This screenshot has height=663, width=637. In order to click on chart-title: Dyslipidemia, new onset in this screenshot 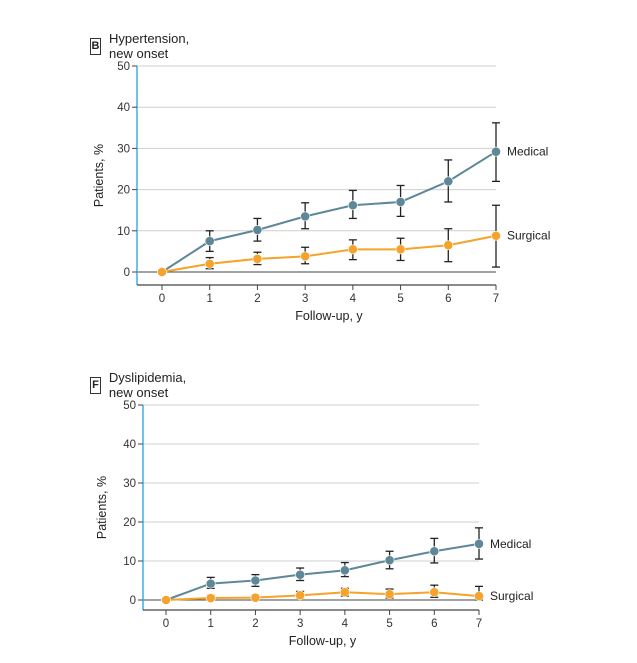, I will do `click(147, 385)`.